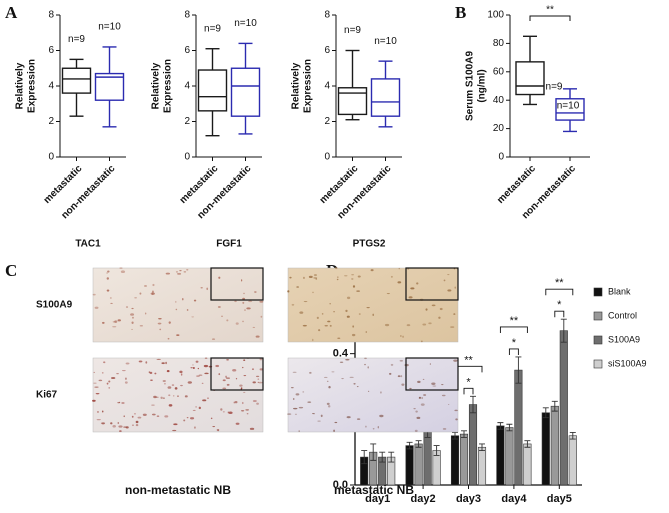 The width and height of the screenshot is (669, 513). What do you see at coordinates (550, 10) in the screenshot?
I see `significance-label: **` at bounding box center [550, 10].